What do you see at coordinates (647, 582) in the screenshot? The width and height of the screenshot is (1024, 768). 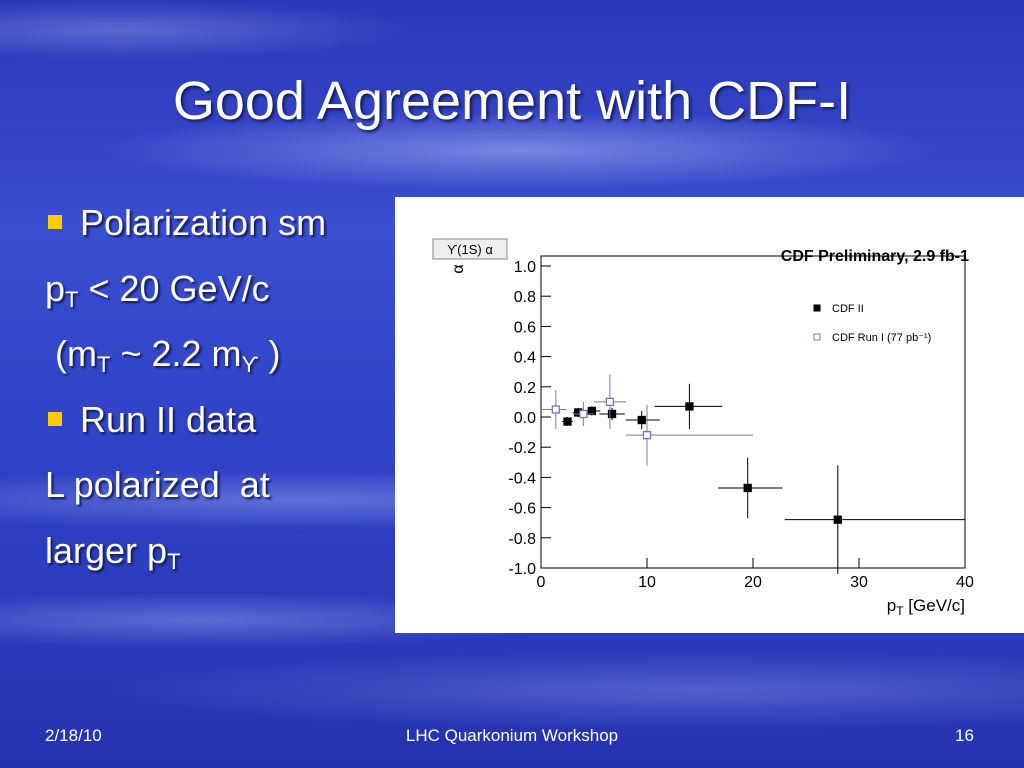 I see `x-tick-label: 10` at bounding box center [647, 582].